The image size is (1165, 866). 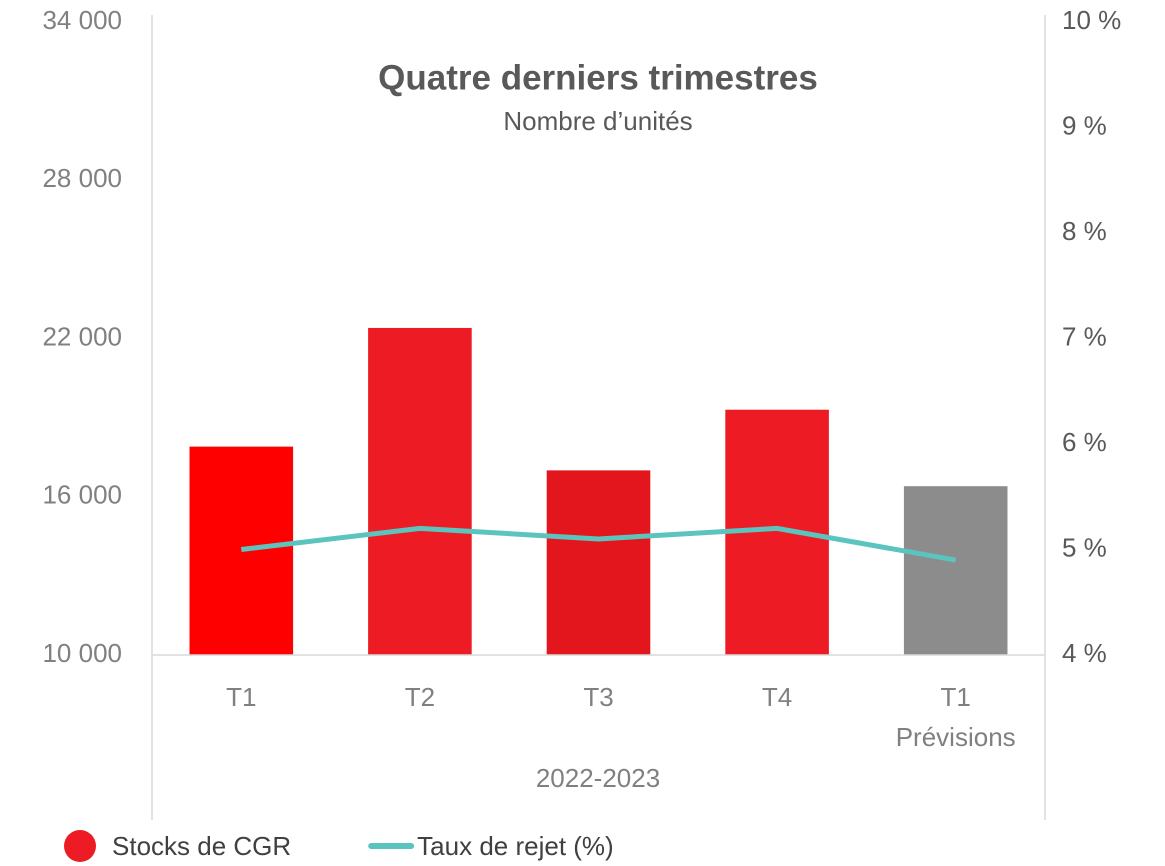 What do you see at coordinates (80, 846) in the screenshot?
I see `legend-swatch` at bounding box center [80, 846].